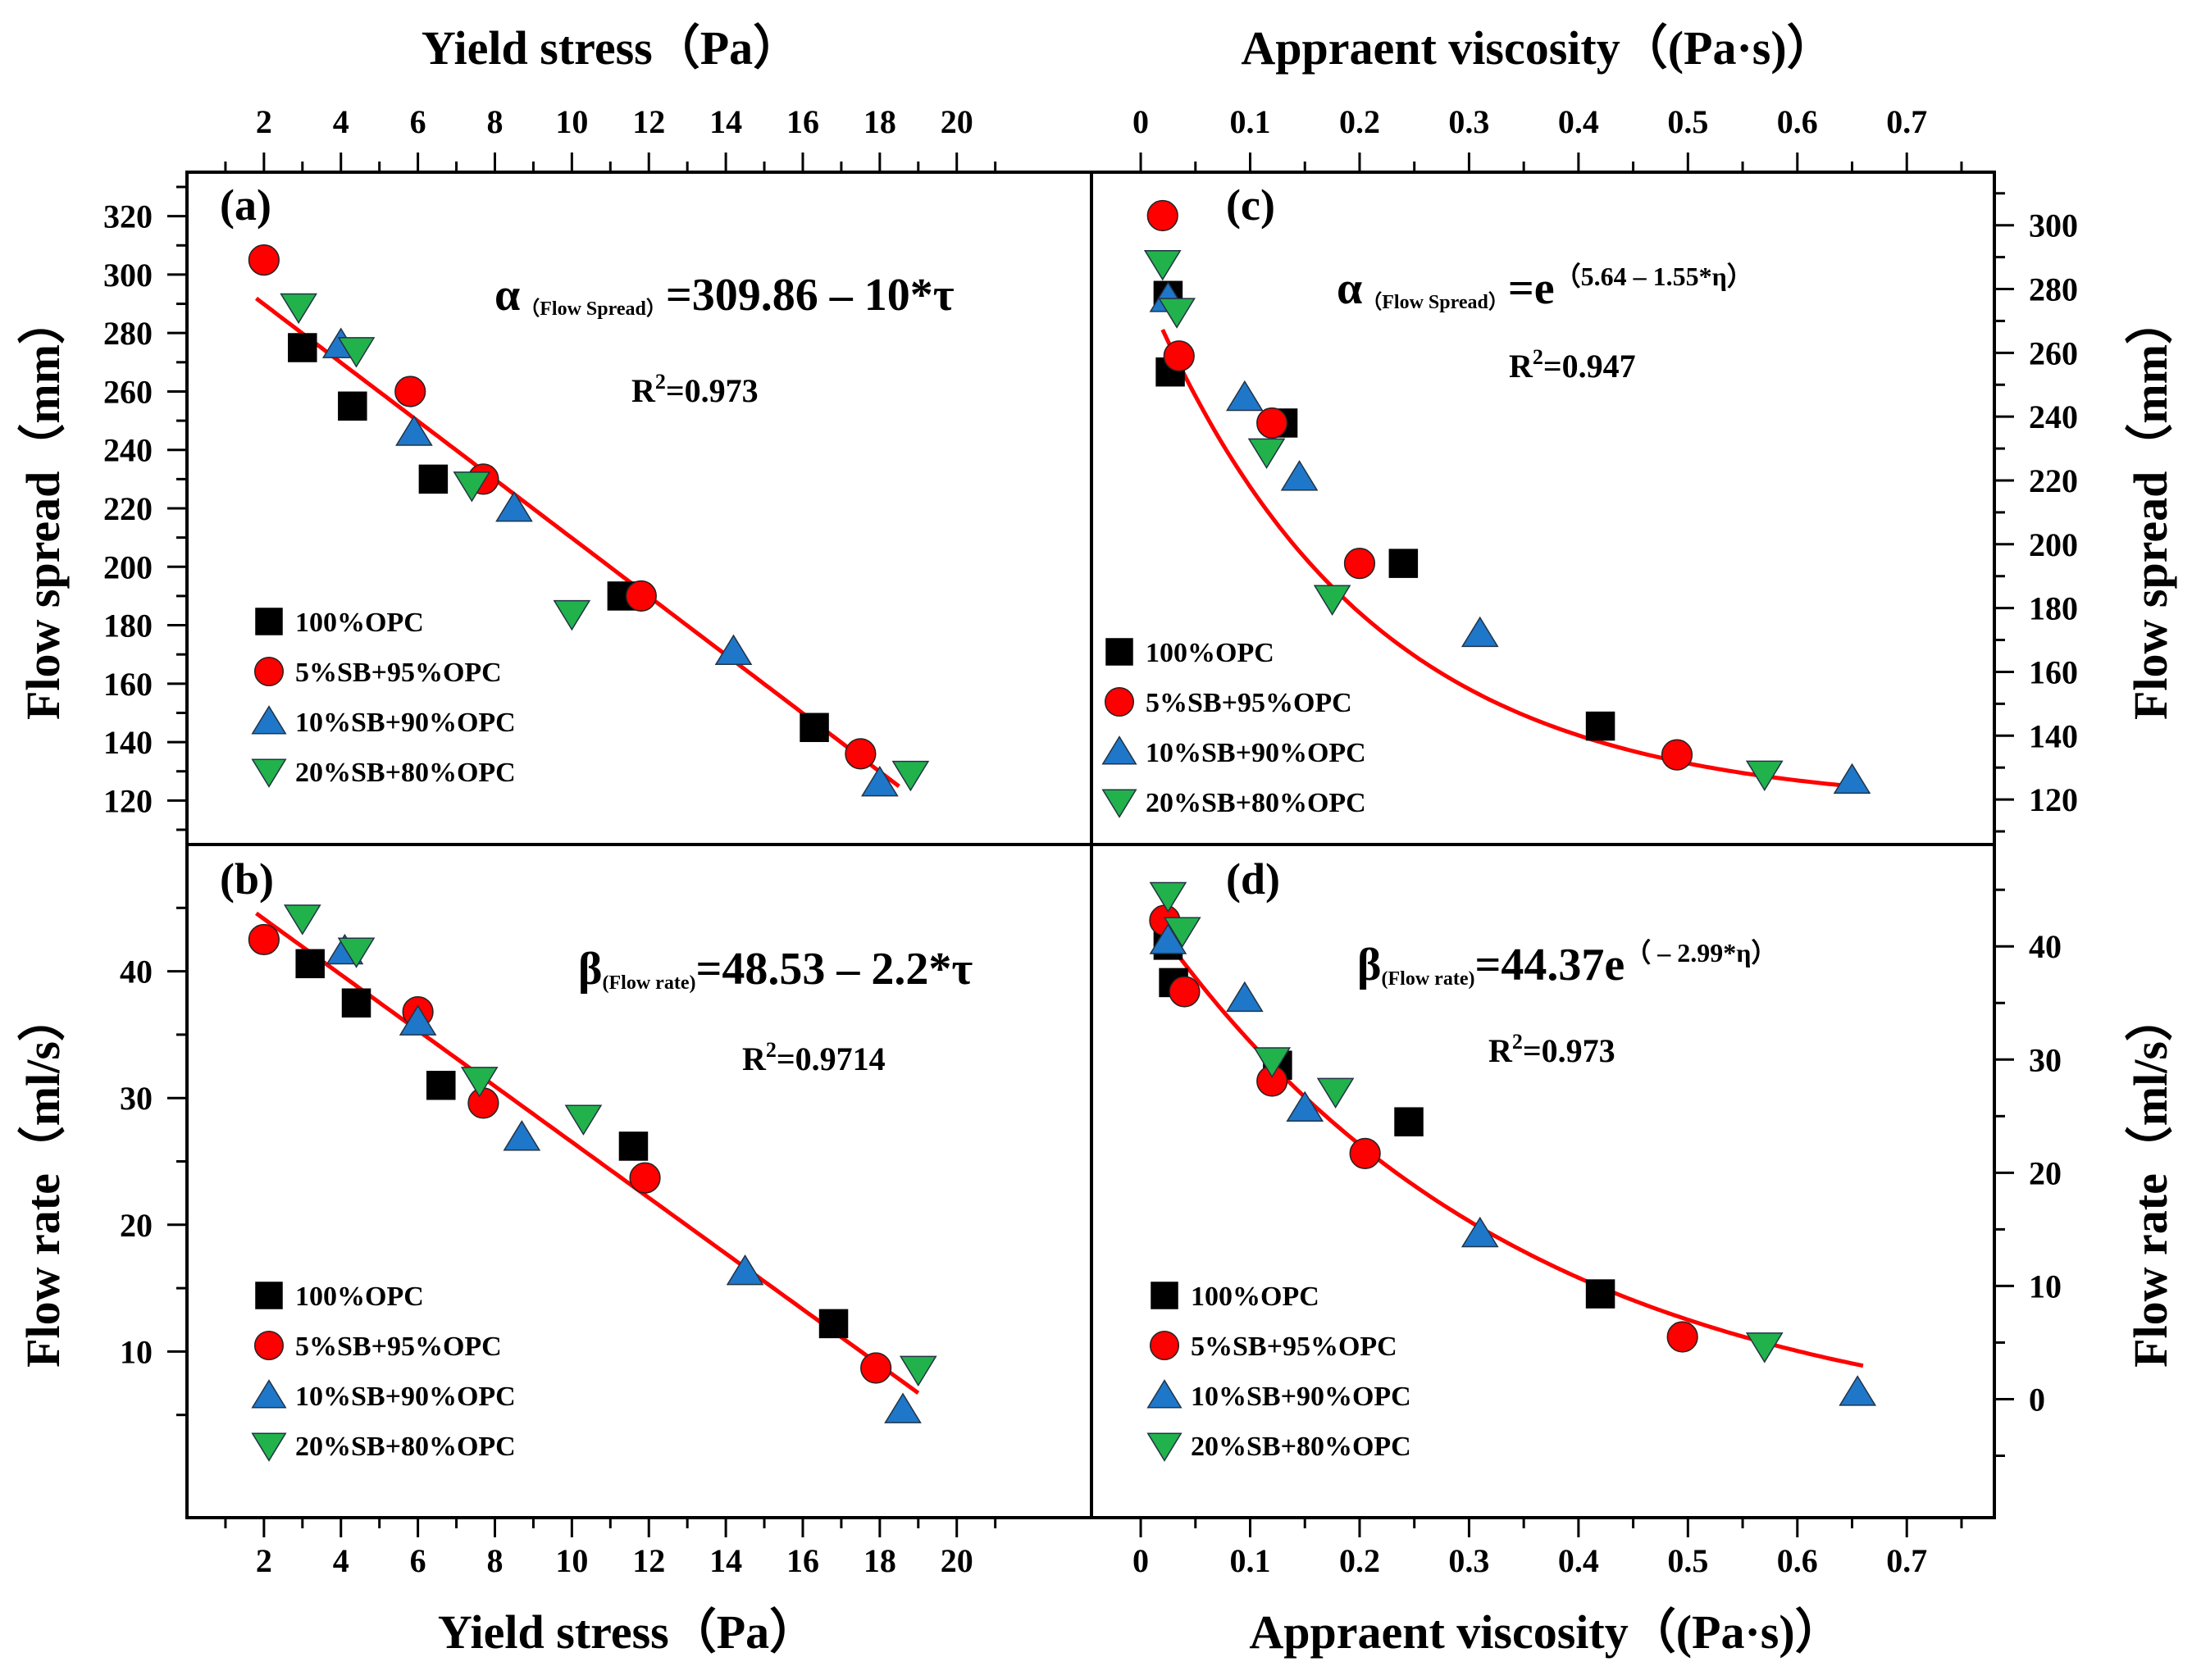 The image size is (2201, 1680). I want to click on legend-label-b: 20%SB+80%OPC, so click(405, 1447).